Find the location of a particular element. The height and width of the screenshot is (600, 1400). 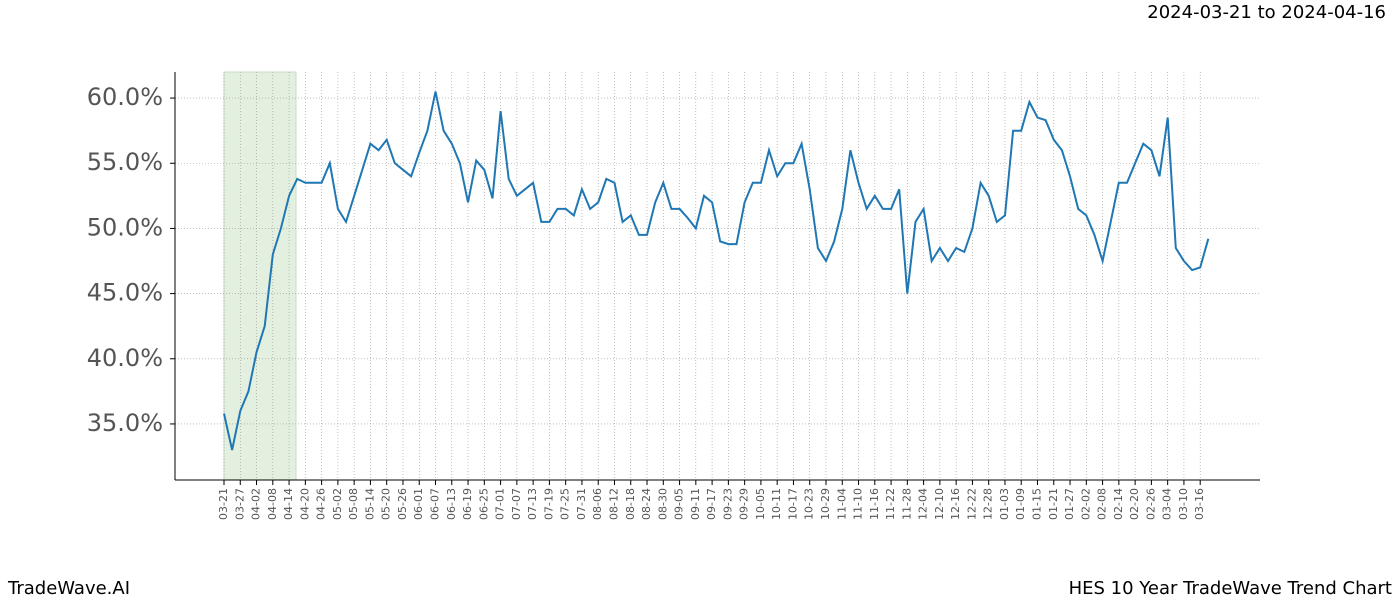

x-tick-label: 01-09 is located at coordinates (1020, 504).